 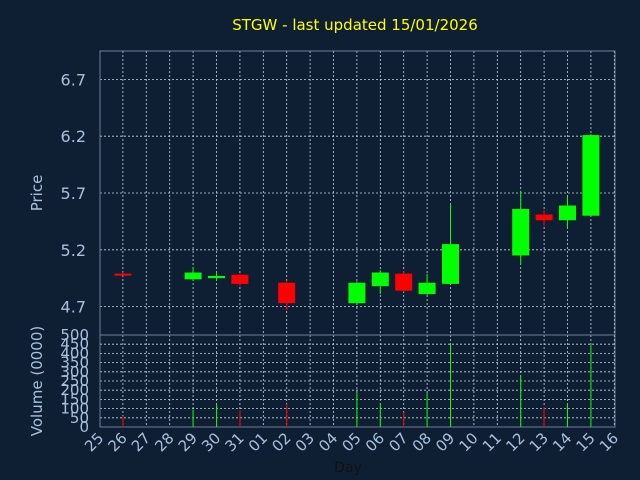 What do you see at coordinates (74, 399) in the screenshot?
I see `volume-tick-label: 150` at bounding box center [74, 399].